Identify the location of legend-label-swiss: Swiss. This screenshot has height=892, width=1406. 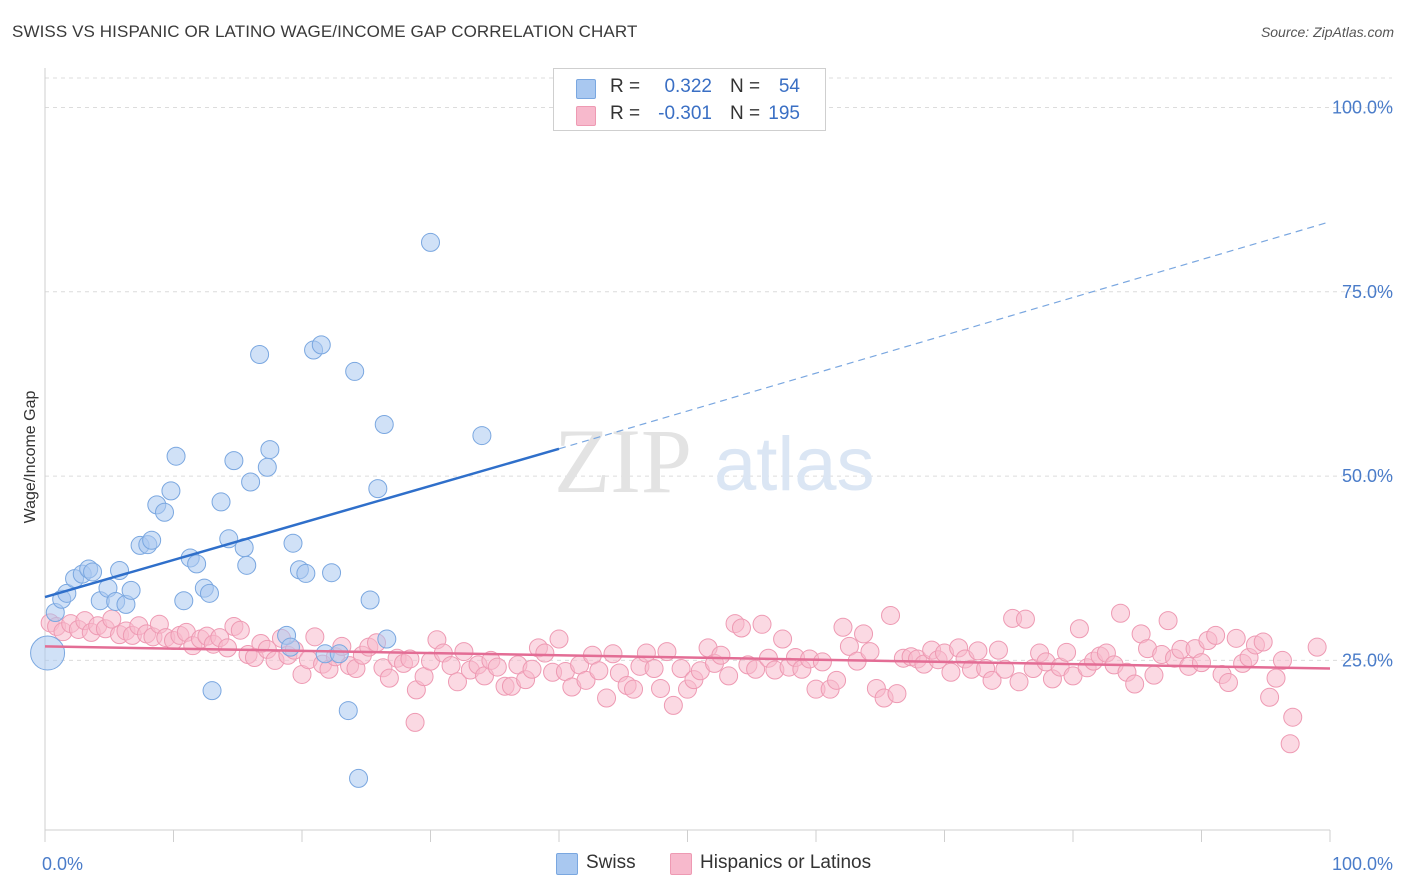
(611, 862).